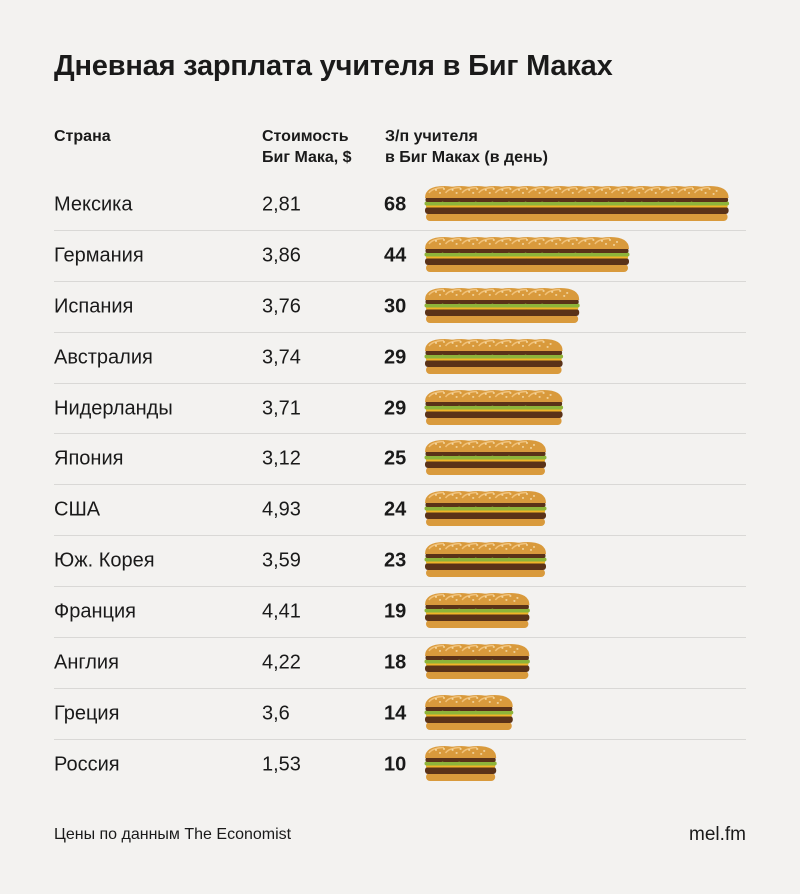 This screenshot has width=800, height=894. I want to click on wage-value-label: 25, so click(395, 458).